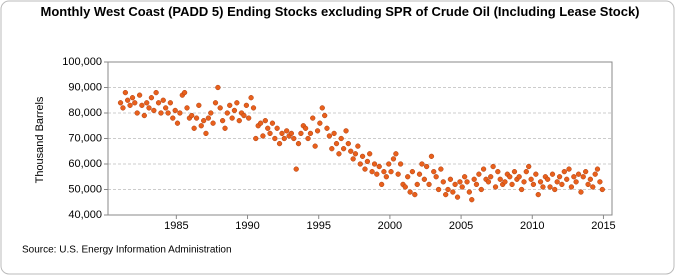  What do you see at coordinates (85, 113) in the screenshot?
I see `y-tick-label: 80,000` at bounding box center [85, 113].